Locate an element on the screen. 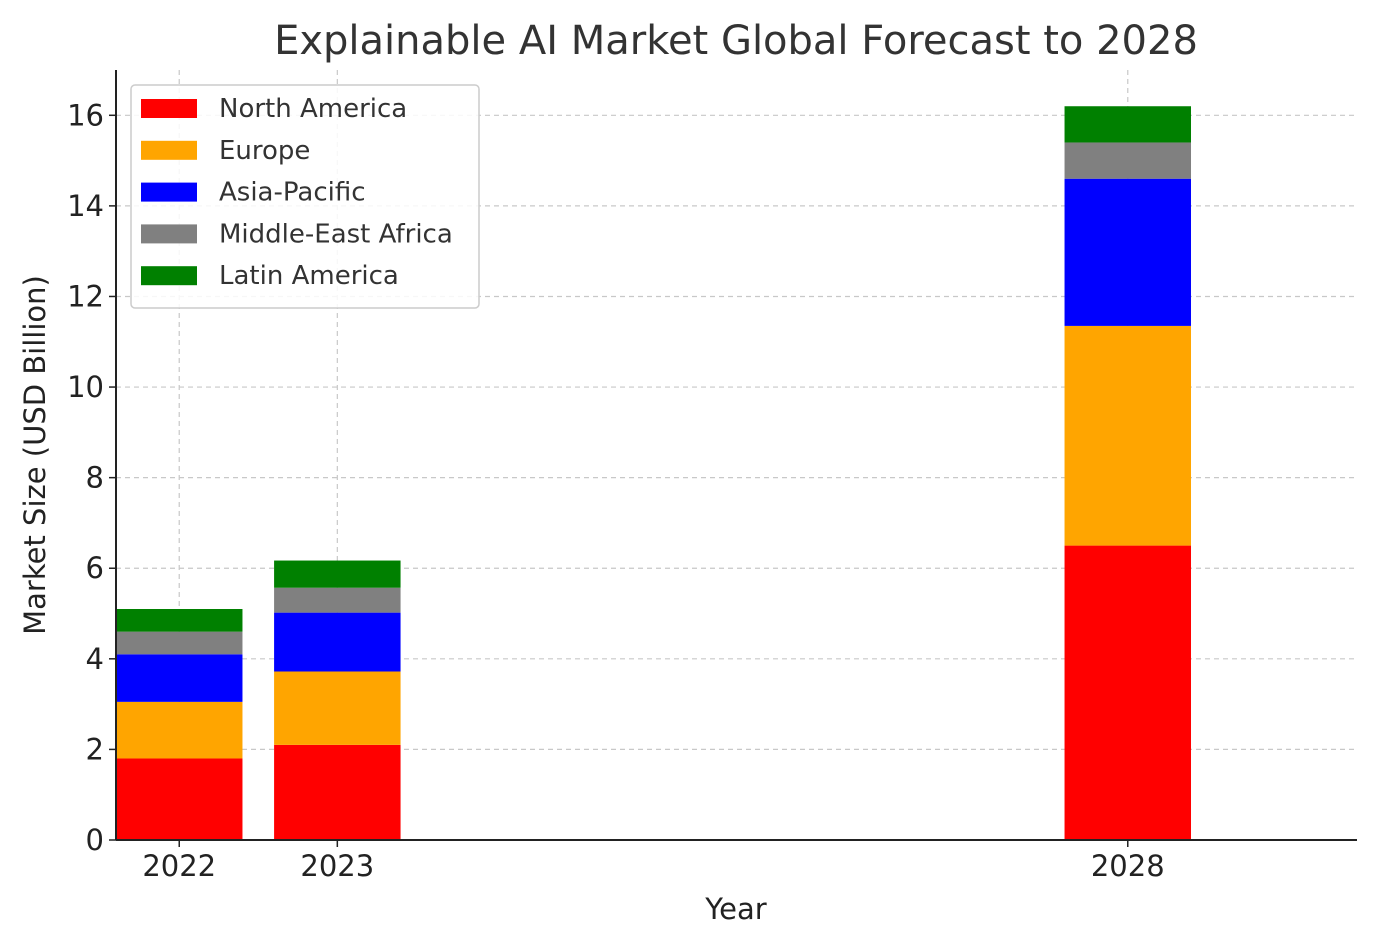 The height and width of the screenshot is (947, 1376). legend-label-asia-pacific: Asia-Pacific is located at coordinates (292, 193).